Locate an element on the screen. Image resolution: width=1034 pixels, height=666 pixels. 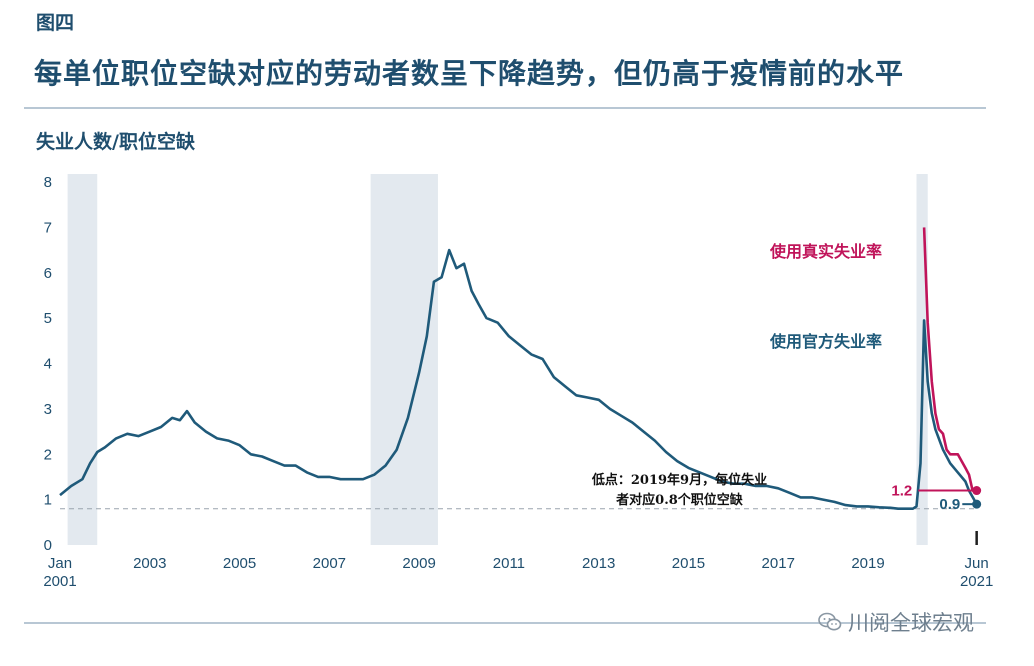
y-tick-label: 4 is located at coordinates (48, 364).